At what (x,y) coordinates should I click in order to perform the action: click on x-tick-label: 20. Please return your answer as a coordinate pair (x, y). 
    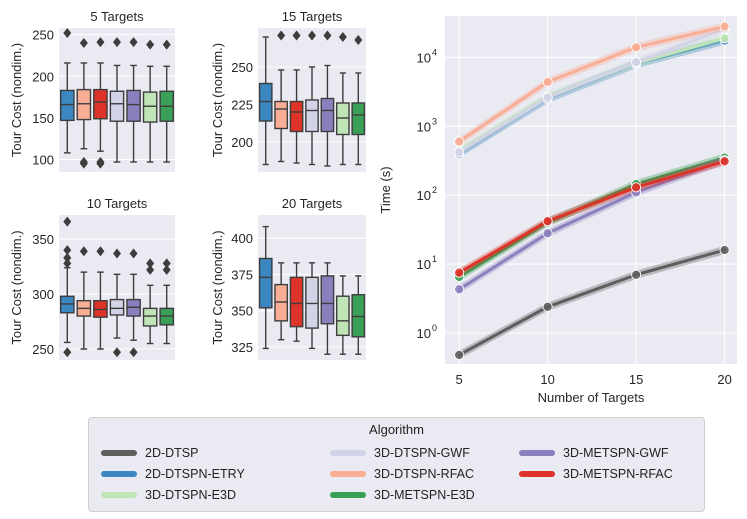
    Looking at the image, I should click on (724, 379).